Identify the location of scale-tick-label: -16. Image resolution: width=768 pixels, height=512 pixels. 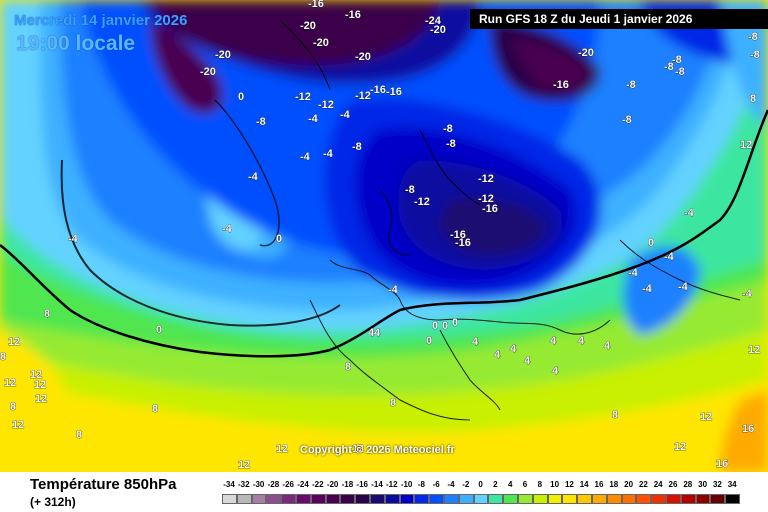
(362, 484).